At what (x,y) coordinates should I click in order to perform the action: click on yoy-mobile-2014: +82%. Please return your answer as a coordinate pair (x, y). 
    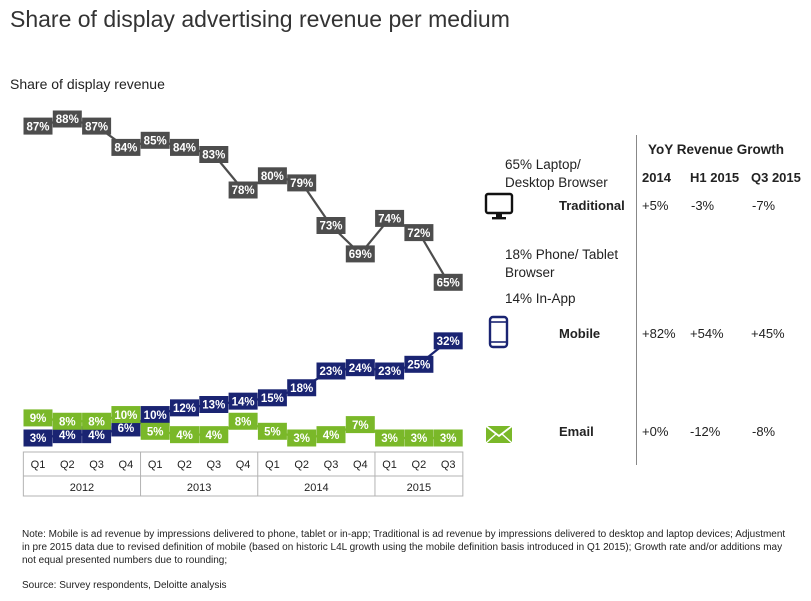
    Looking at the image, I should click on (659, 333).